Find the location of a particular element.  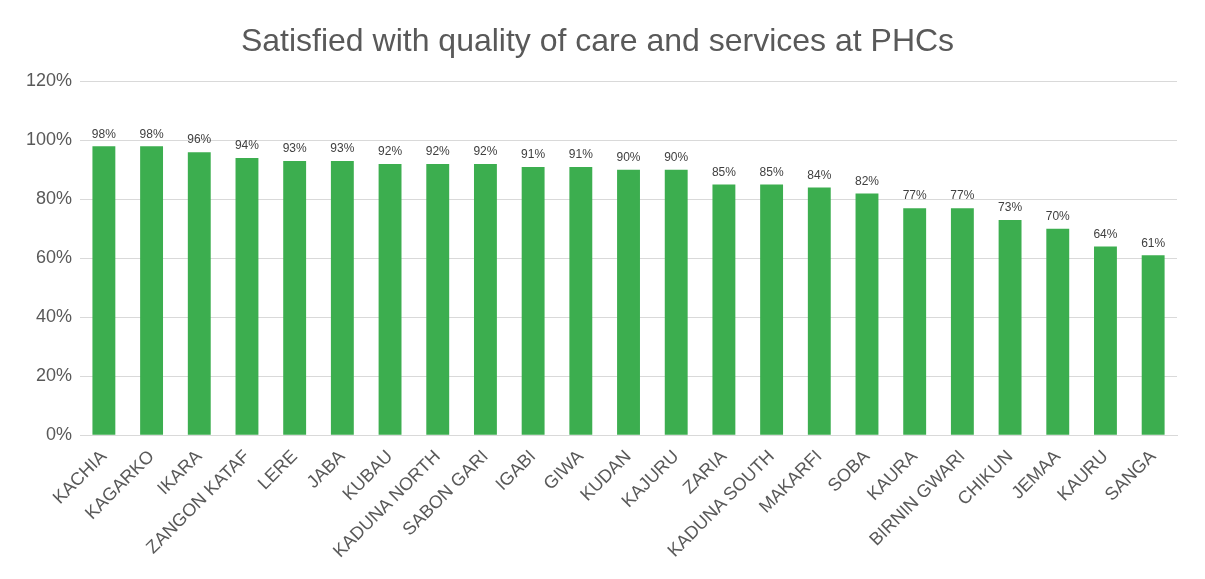

data-label: 70% is located at coordinates (1058, 216).